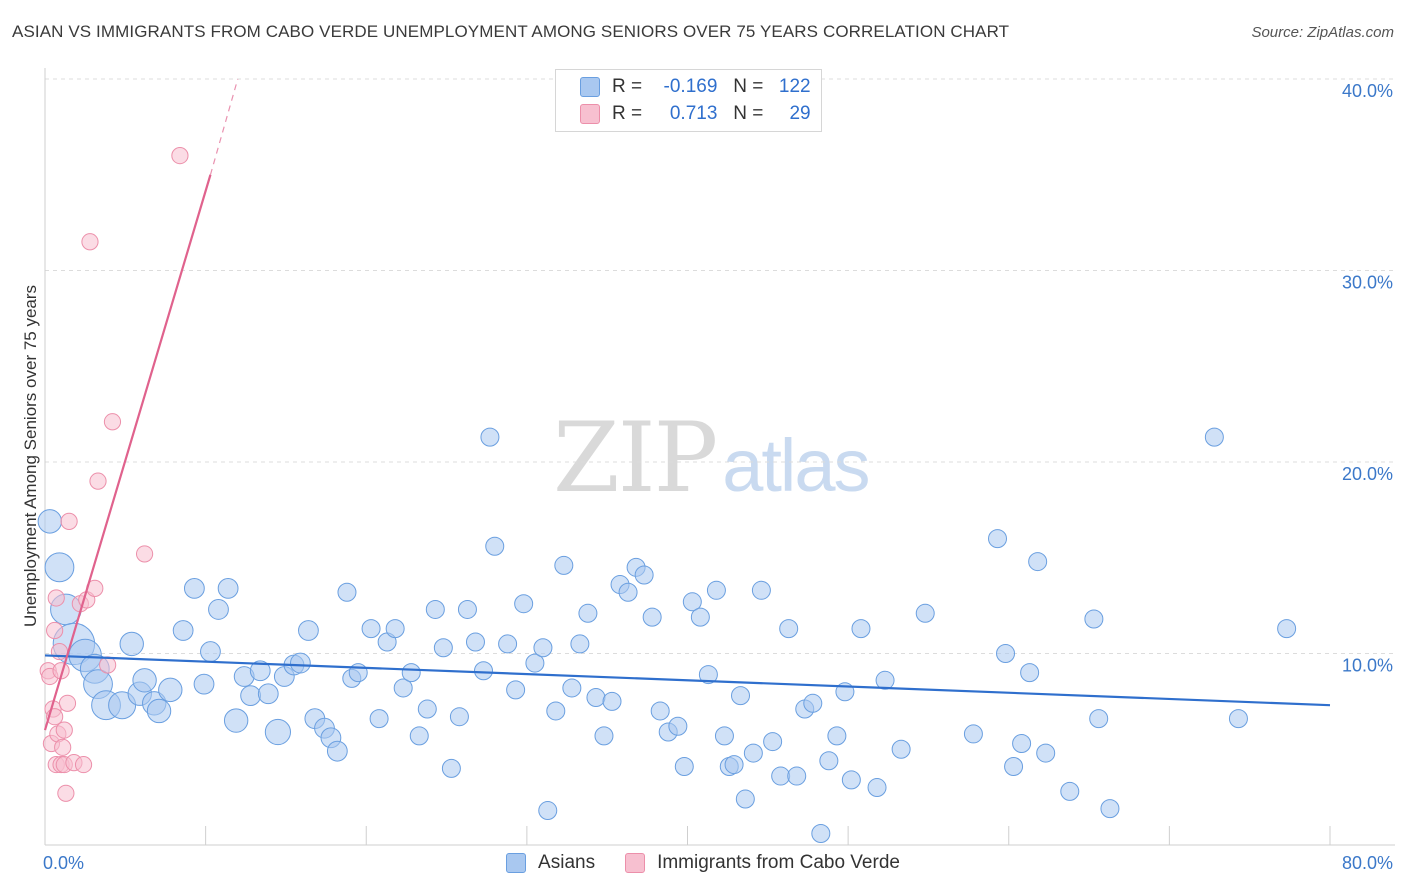 The image size is (1406, 892). Describe the element at coordinates (30, 456) in the screenshot. I see `y-axis-label: Unemployment Among Seniors over 75 years` at that location.